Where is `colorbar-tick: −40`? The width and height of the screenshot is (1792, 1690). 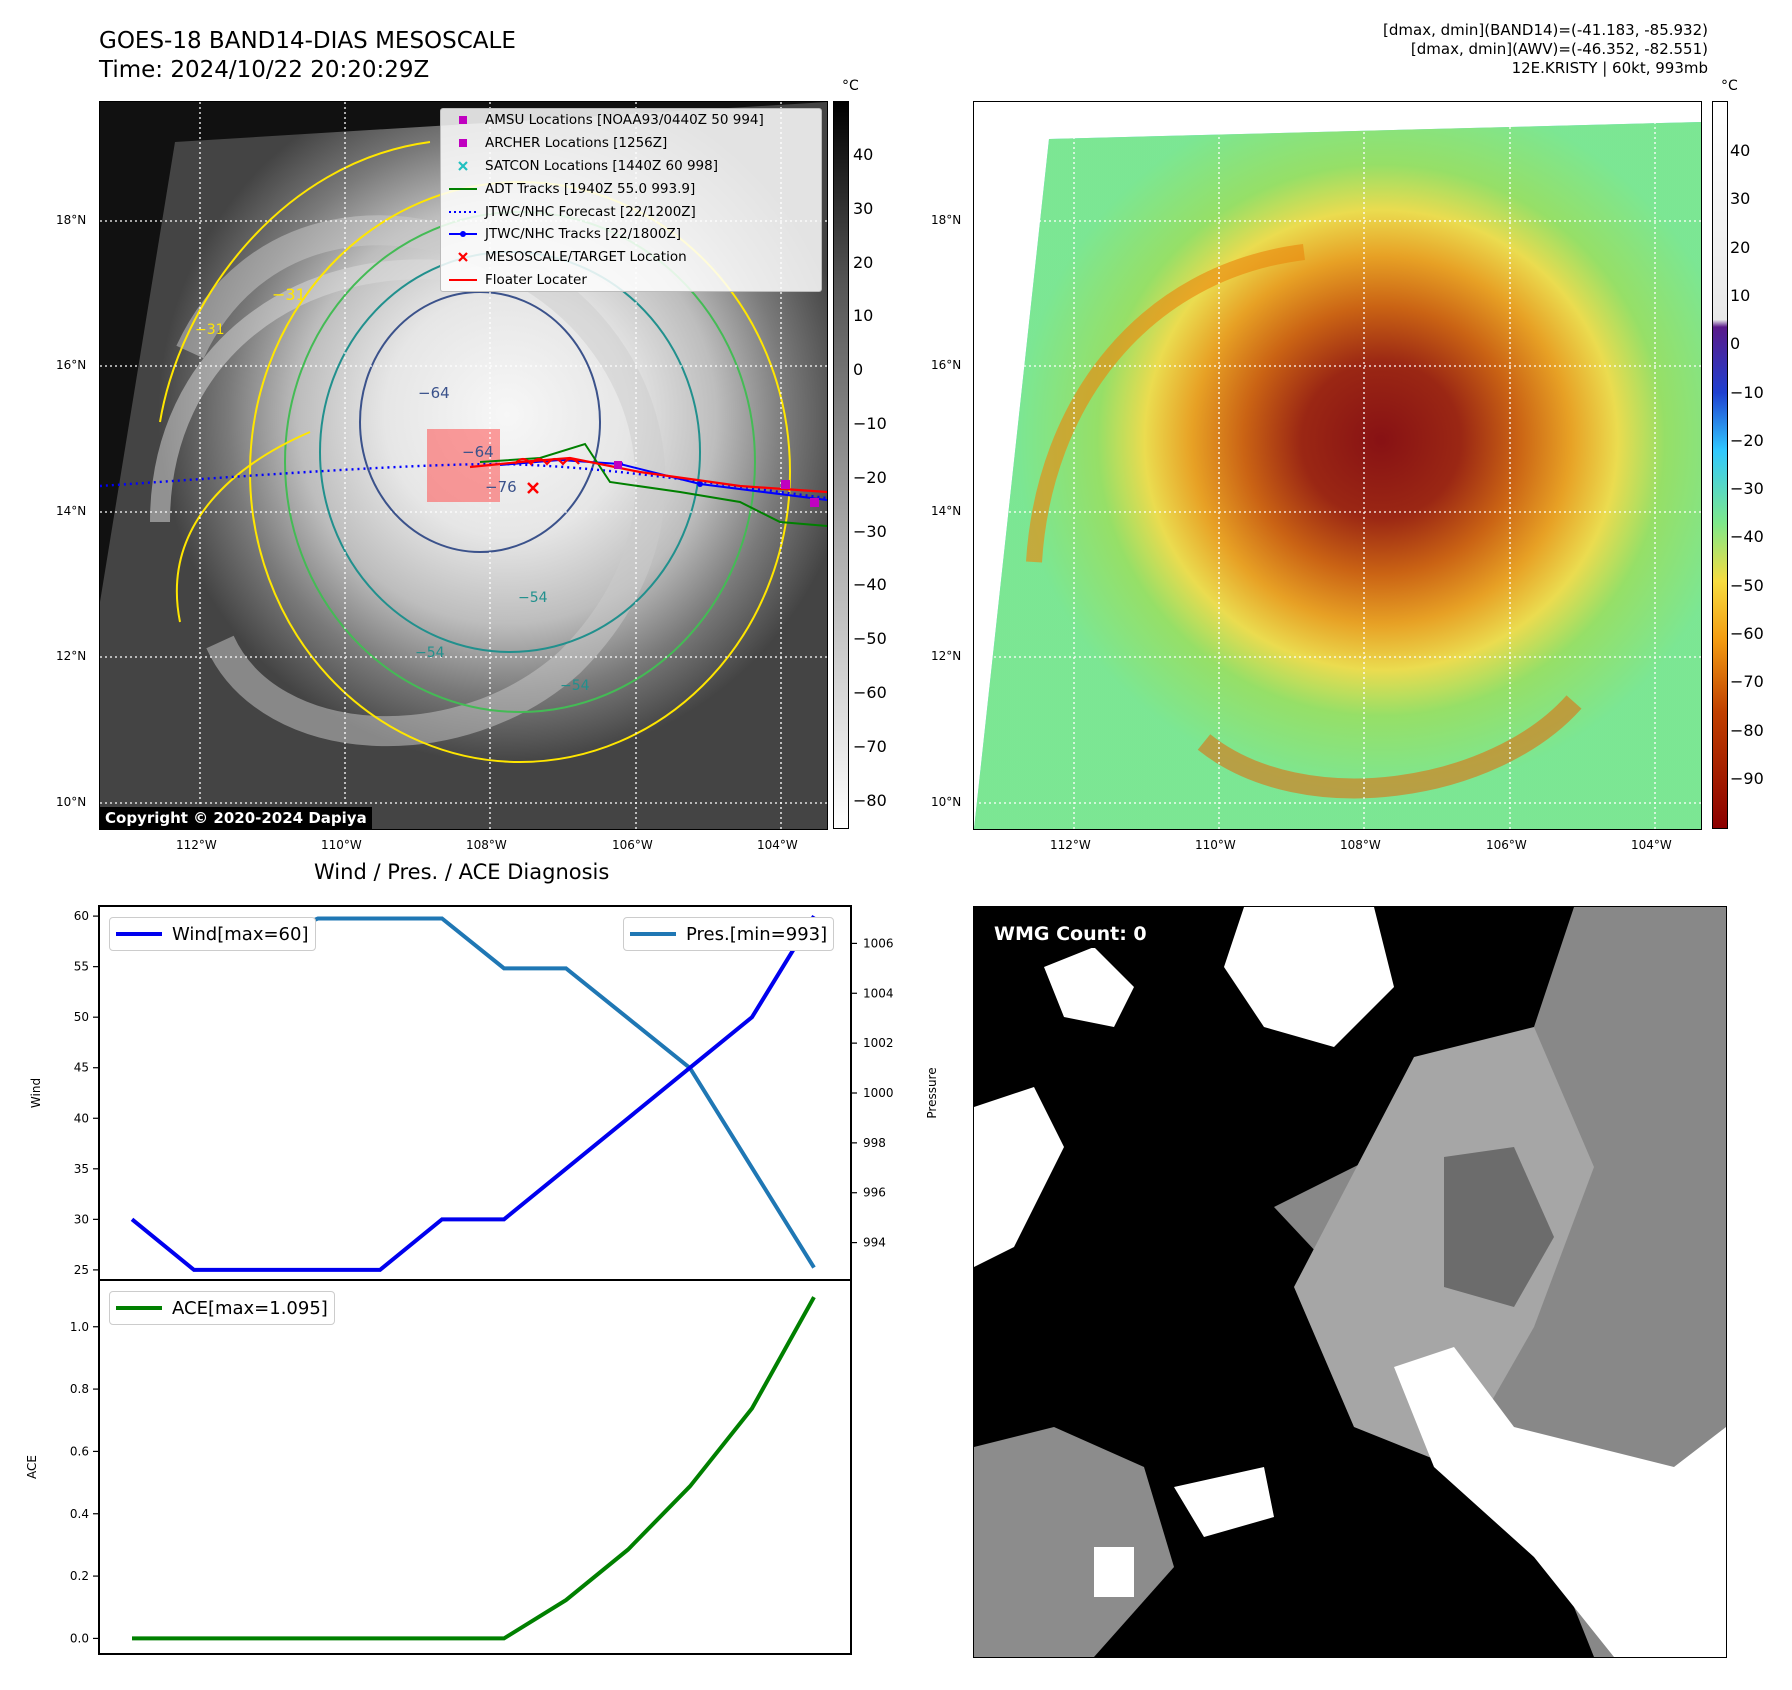 colorbar-tick: −40 is located at coordinates (870, 585).